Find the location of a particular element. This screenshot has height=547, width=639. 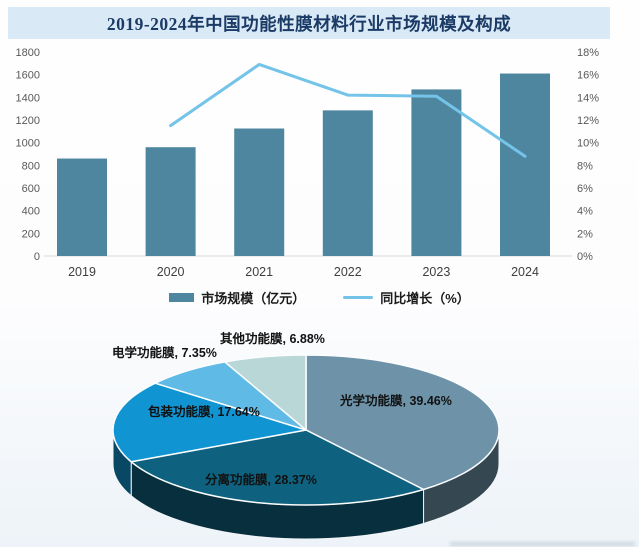

svg-text: 400 is located at coordinates (31, 212).